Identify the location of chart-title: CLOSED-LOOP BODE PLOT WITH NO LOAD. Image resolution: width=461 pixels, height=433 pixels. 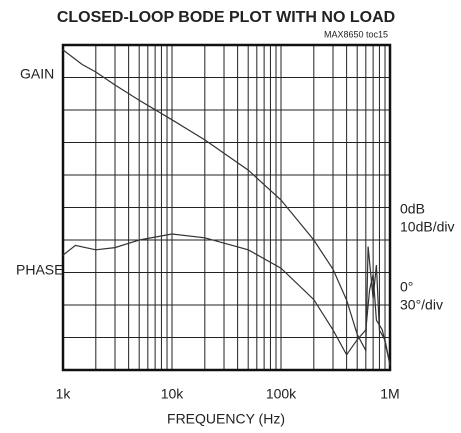
(226, 17).